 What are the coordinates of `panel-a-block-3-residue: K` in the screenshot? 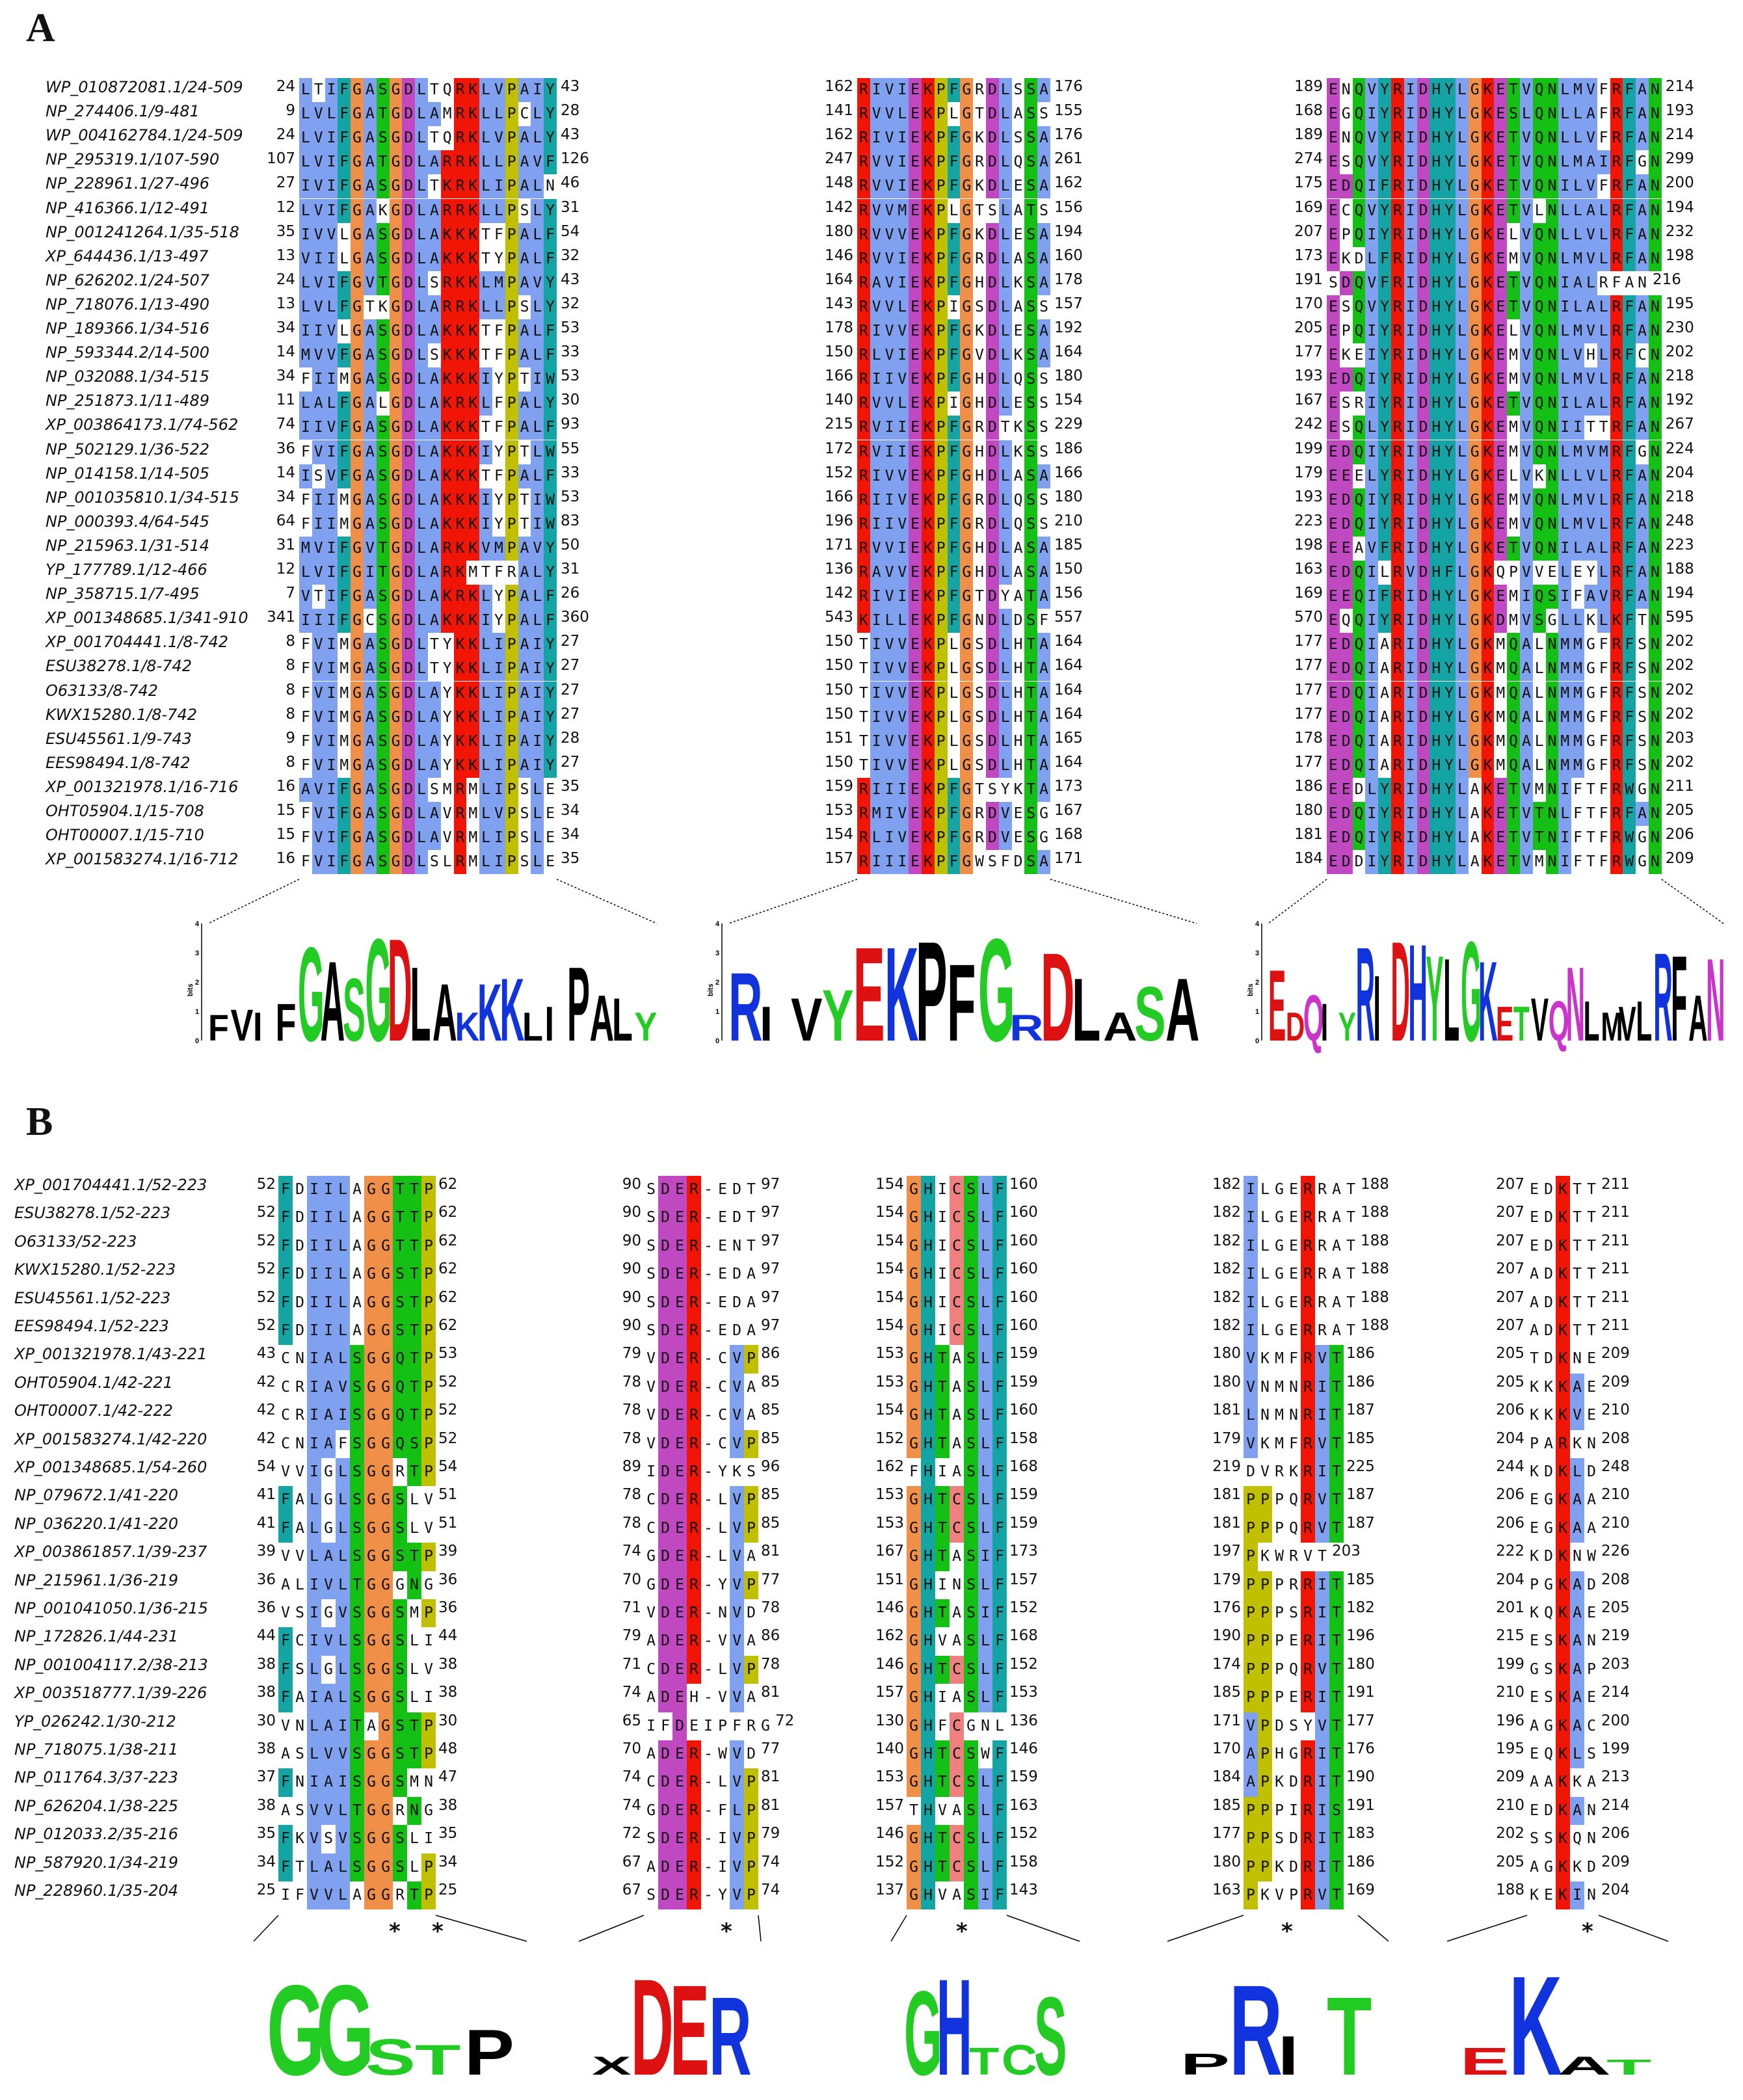 It's located at (1488, 428).